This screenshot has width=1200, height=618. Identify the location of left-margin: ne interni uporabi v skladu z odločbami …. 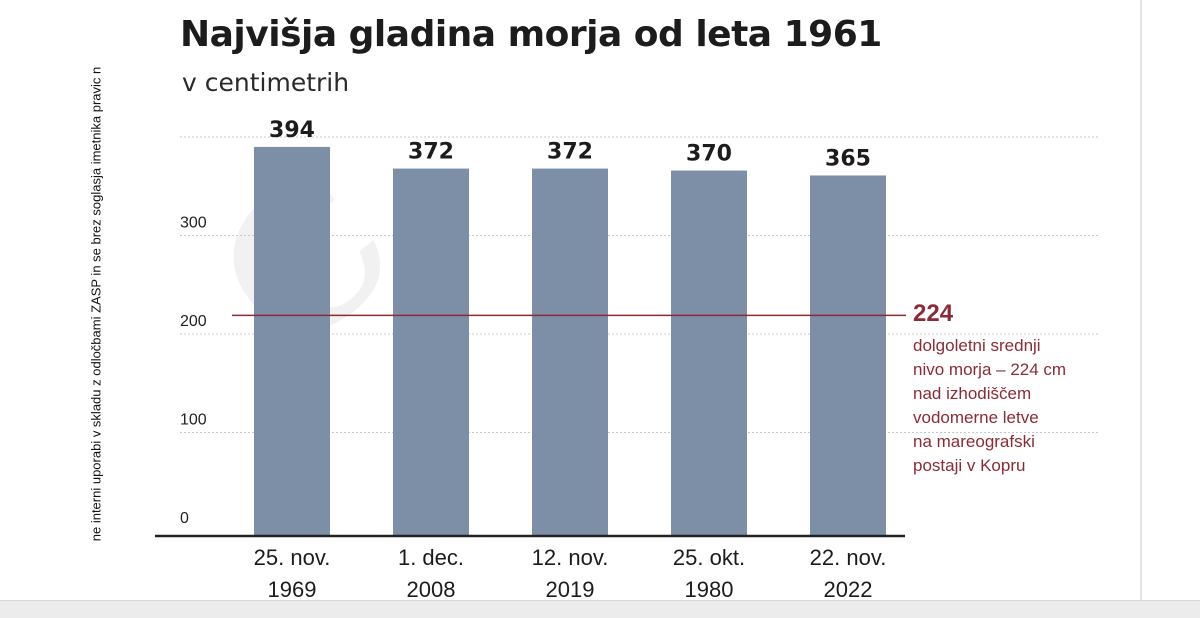
(56, 300).